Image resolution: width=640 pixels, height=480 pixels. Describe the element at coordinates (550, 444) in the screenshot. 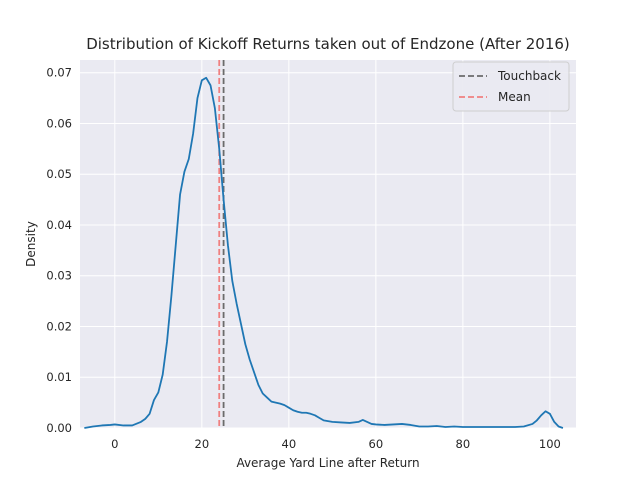

I see `x-tick-label: 100` at that location.